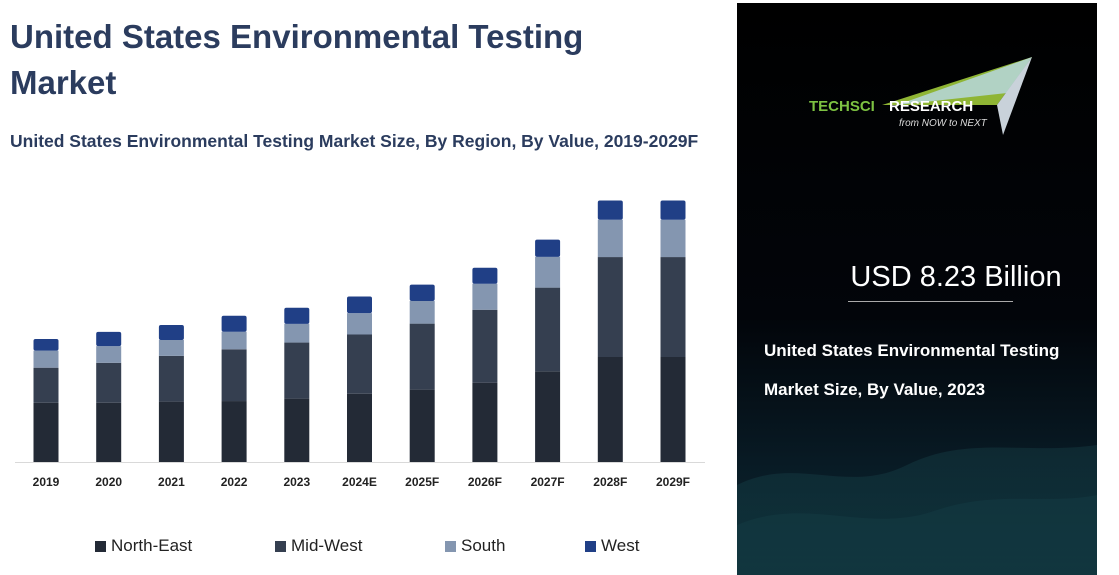 The width and height of the screenshot is (1119, 575). I want to click on bar-north-east-2023, so click(297, 430).